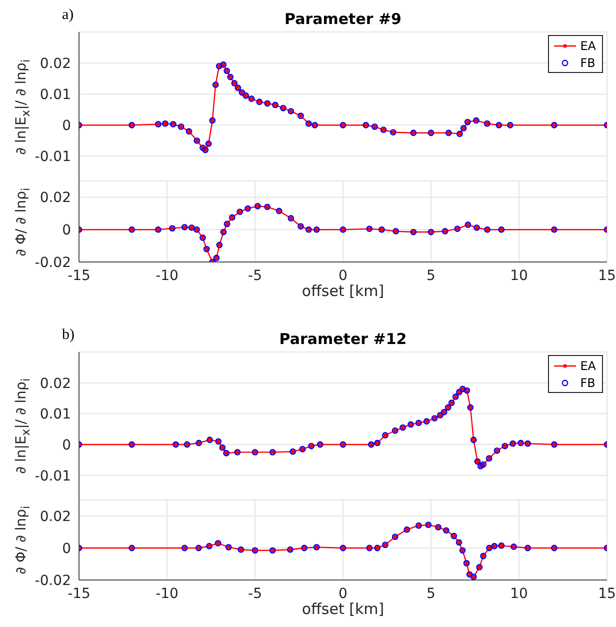 This screenshot has height=627, width=616. Describe the element at coordinates (68, 15) in the screenshot. I see `text: a)` at that location.